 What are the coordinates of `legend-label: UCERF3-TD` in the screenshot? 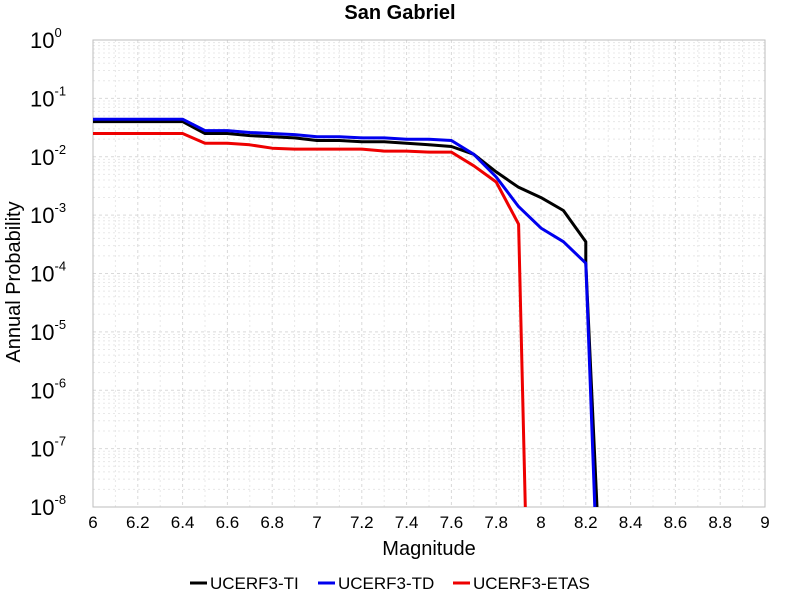 It's located at (386, 583).